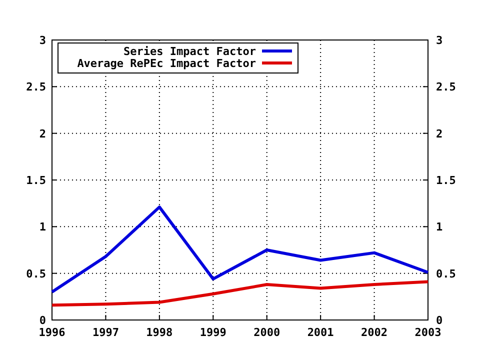 Image resolution: width=480 pixels, height=350 pixels. What do you see at coordinates (166, 63) in the screenshot?
I see `legend-label: Average RePEc Impact Factor` at bounding box center [166, 63].